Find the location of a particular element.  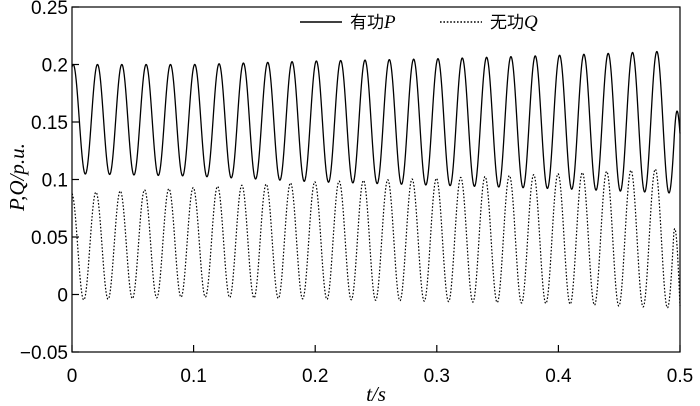

legend-q-label: 无功Q is located at coordinates (514, 22).